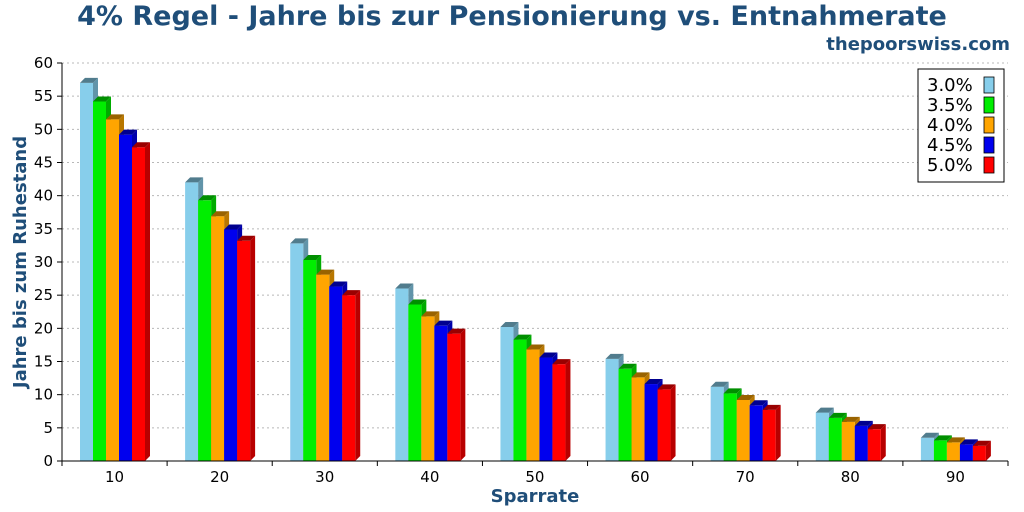 The height and width of the screenshot is (512, 1024). I want to click on x-tick-label: 30, so click(324, 477).